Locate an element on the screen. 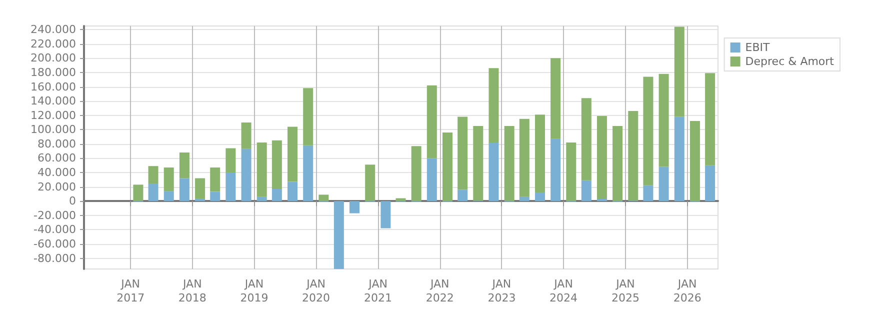  y-tick-label: 180.000 is located at coordinates (53, 72).